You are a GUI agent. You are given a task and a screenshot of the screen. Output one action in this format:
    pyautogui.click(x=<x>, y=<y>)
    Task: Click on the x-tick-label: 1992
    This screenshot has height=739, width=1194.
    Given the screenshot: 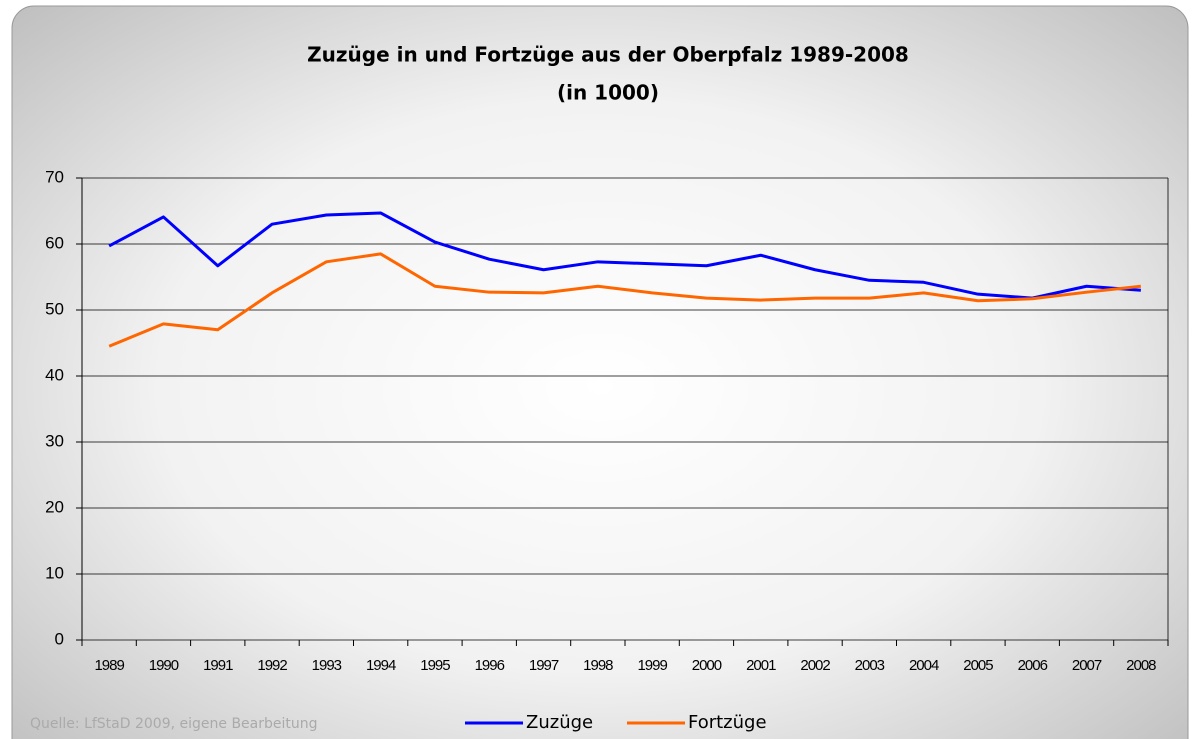 What is the action you would take?
    pyautogui.click(x=272, y=665)
    